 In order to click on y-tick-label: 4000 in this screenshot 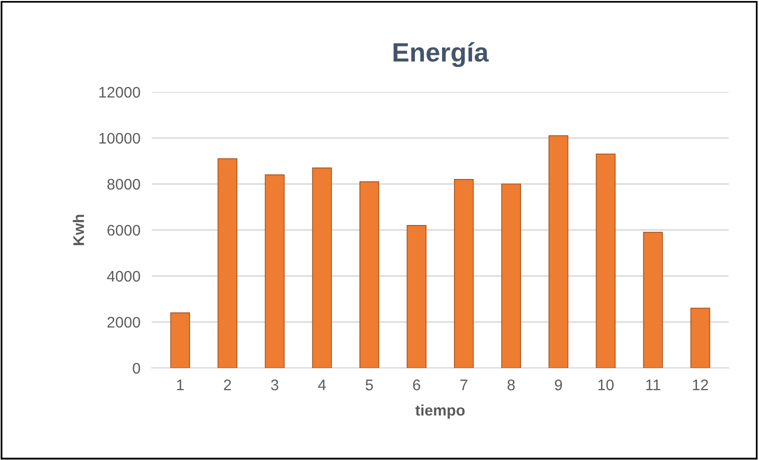, I will do `click(123, 276)`.